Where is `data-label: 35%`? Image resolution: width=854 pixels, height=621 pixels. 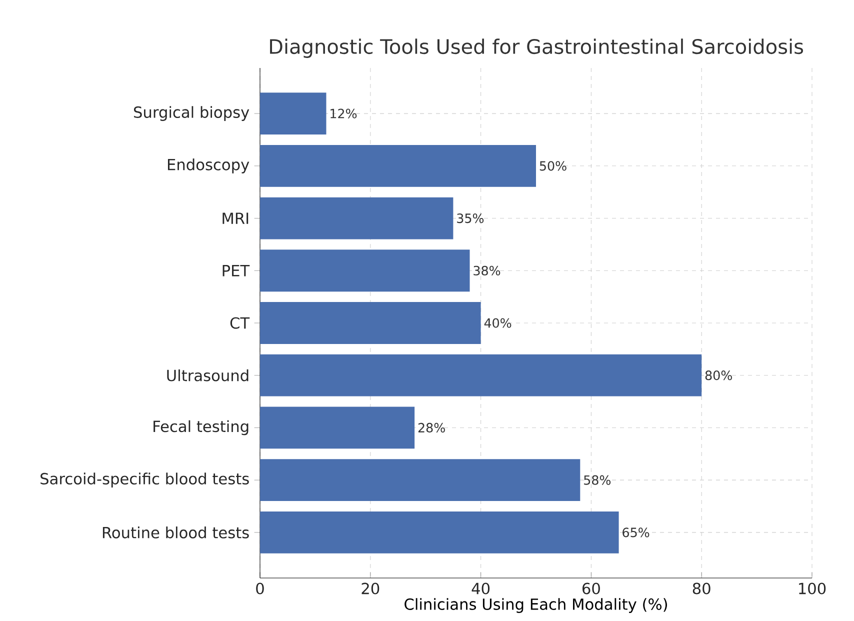 data-label: 35% is located at coordinates (470, 218).